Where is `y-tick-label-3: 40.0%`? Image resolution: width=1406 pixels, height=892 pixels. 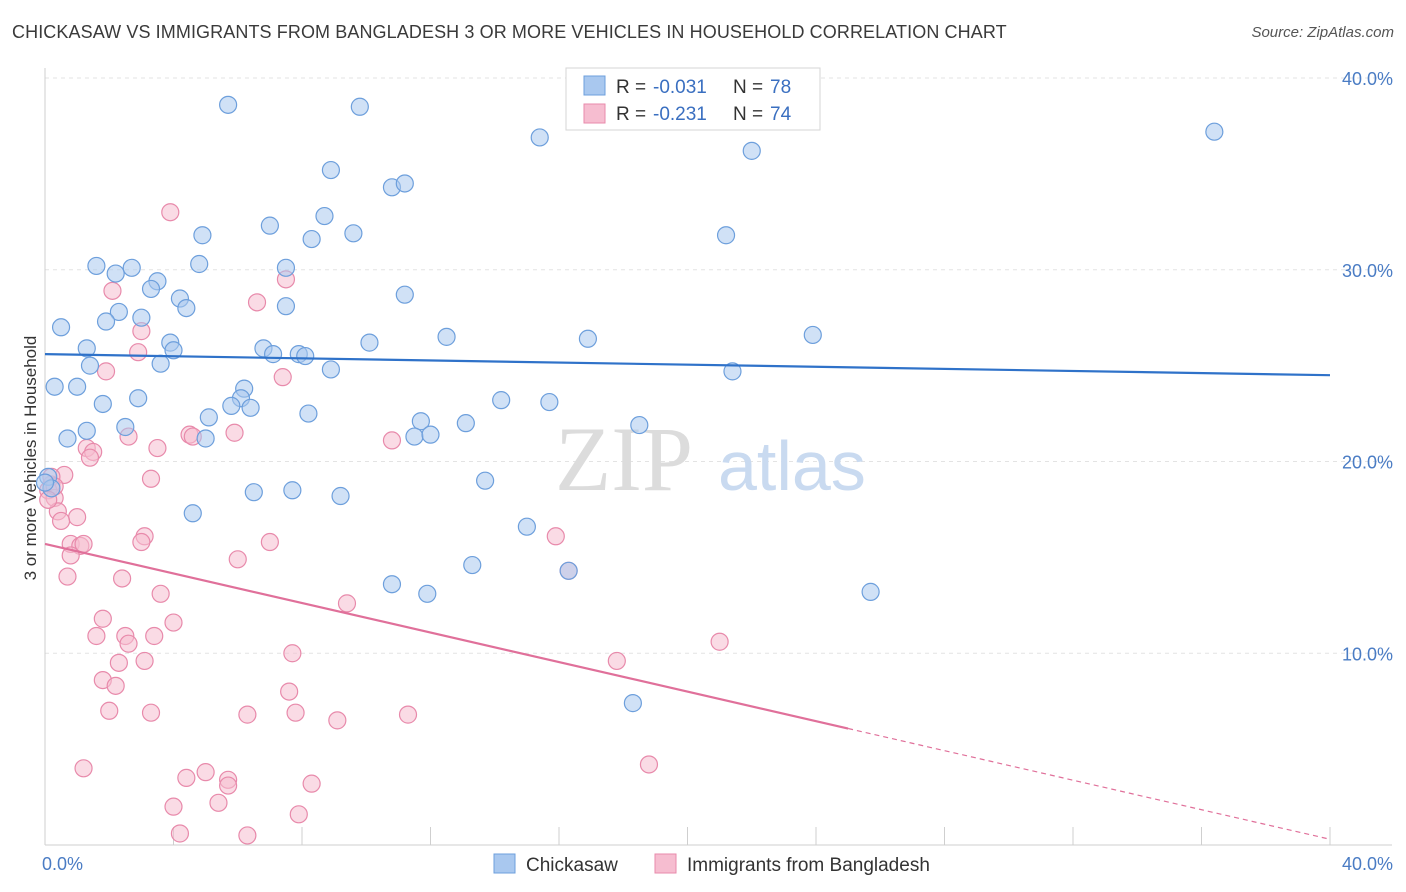 y-tick-label-3: 40.0% is located at coordinates (1367, 79).